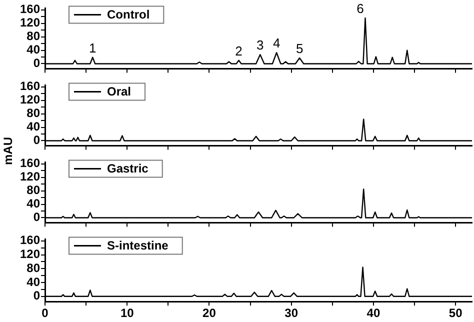  What do you see at coordinates (119, 91) in the screenshot?
I see `legend-label: Oral` at bounding box center [119, 91].